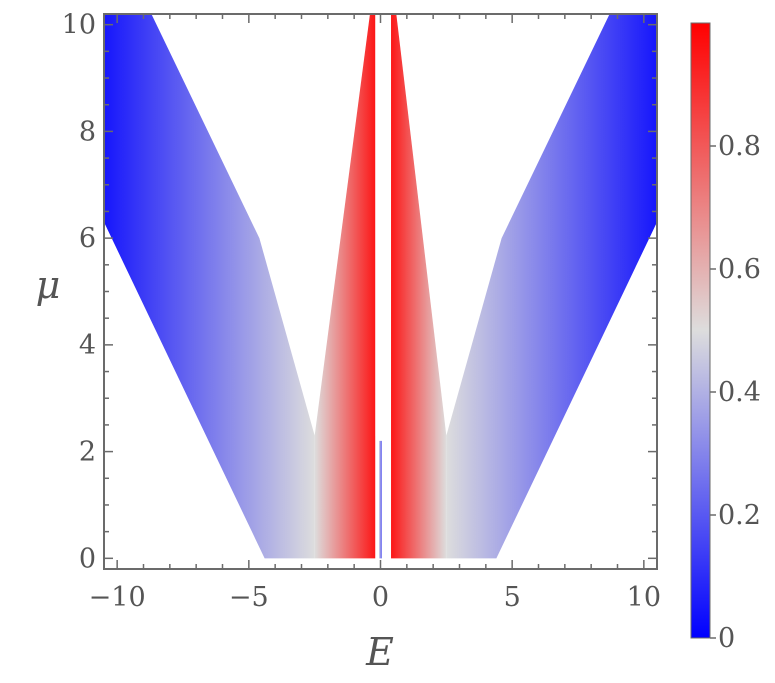 The width and height of the screenshot is (775, 683). I want to click on y-tick-label: 4, so click(87, 345).